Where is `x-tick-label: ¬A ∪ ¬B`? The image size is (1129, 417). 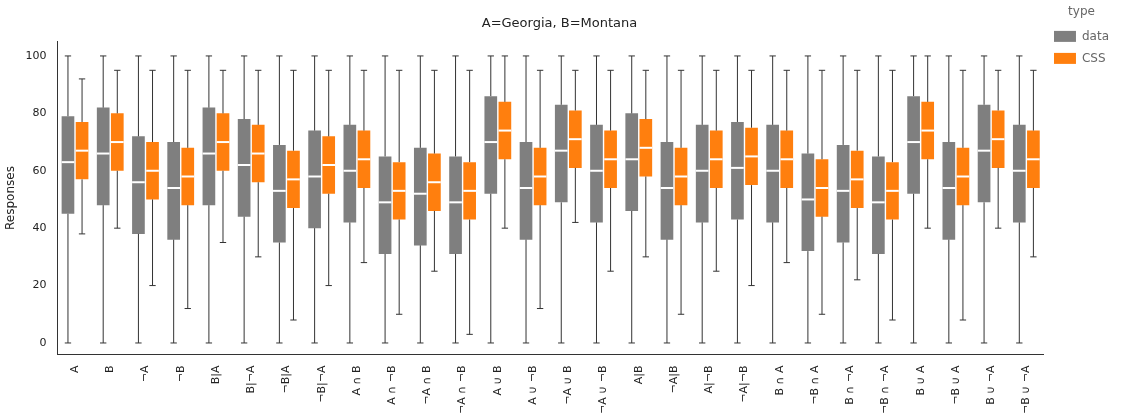
x-tick-label: ¬A ∪ ¬B is located at coordinates (603, 390).